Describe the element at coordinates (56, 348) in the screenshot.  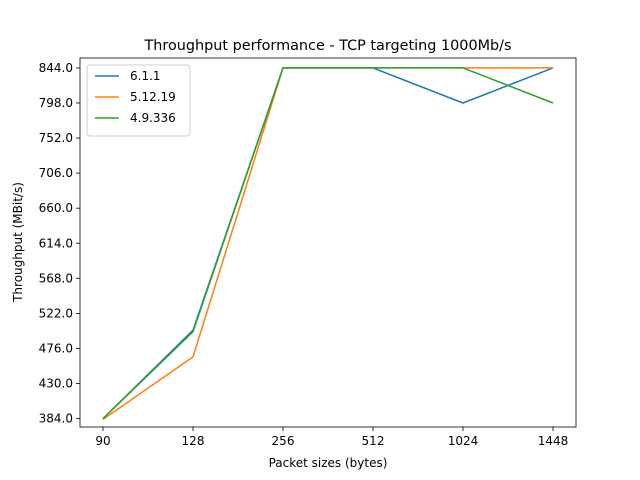
I see `y-tick-label: 476.0` at that location.